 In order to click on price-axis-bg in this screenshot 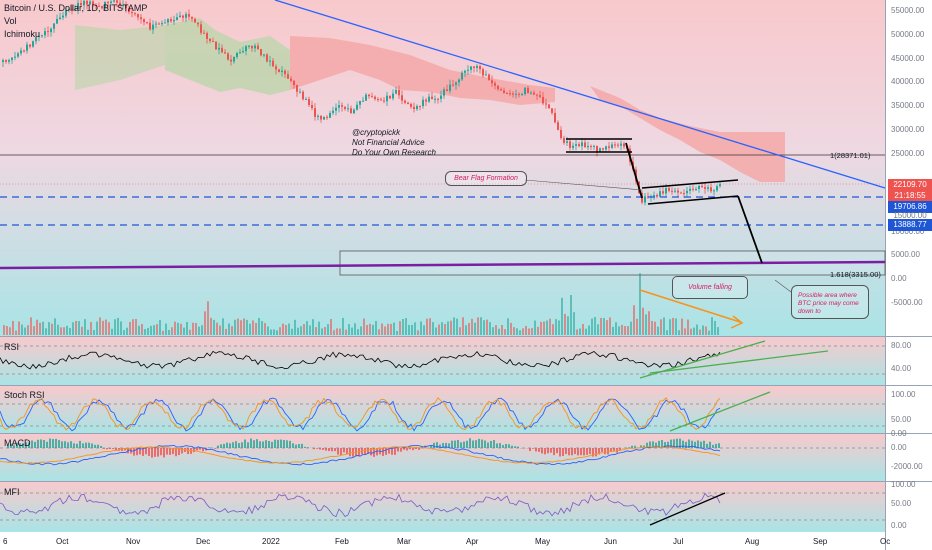, I will do `click(908, 275)`.